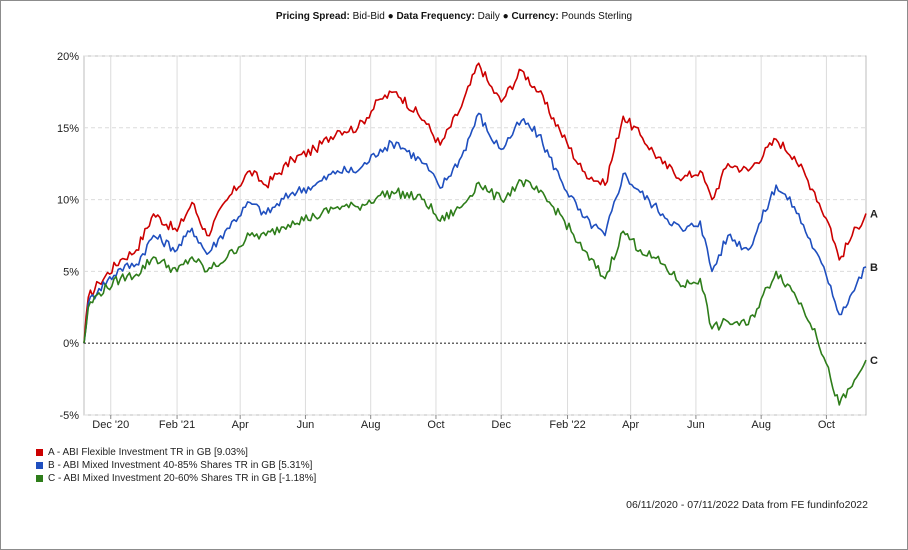  What do you see at coordinates (110, 425) in the screenshot?
I see `x-tick-label: Dec '20` at bounding box center [110, 425].